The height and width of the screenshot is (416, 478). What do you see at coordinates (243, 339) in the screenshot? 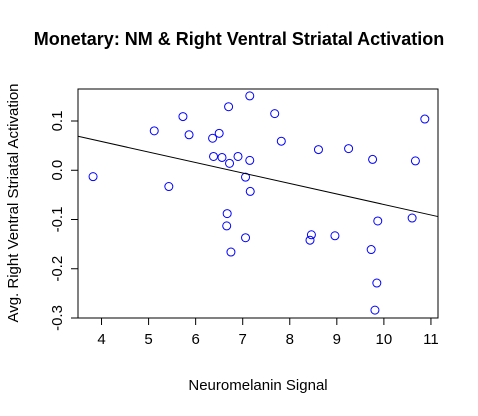
I see `x-tick-label: 7` at bounding box center [243, 339].